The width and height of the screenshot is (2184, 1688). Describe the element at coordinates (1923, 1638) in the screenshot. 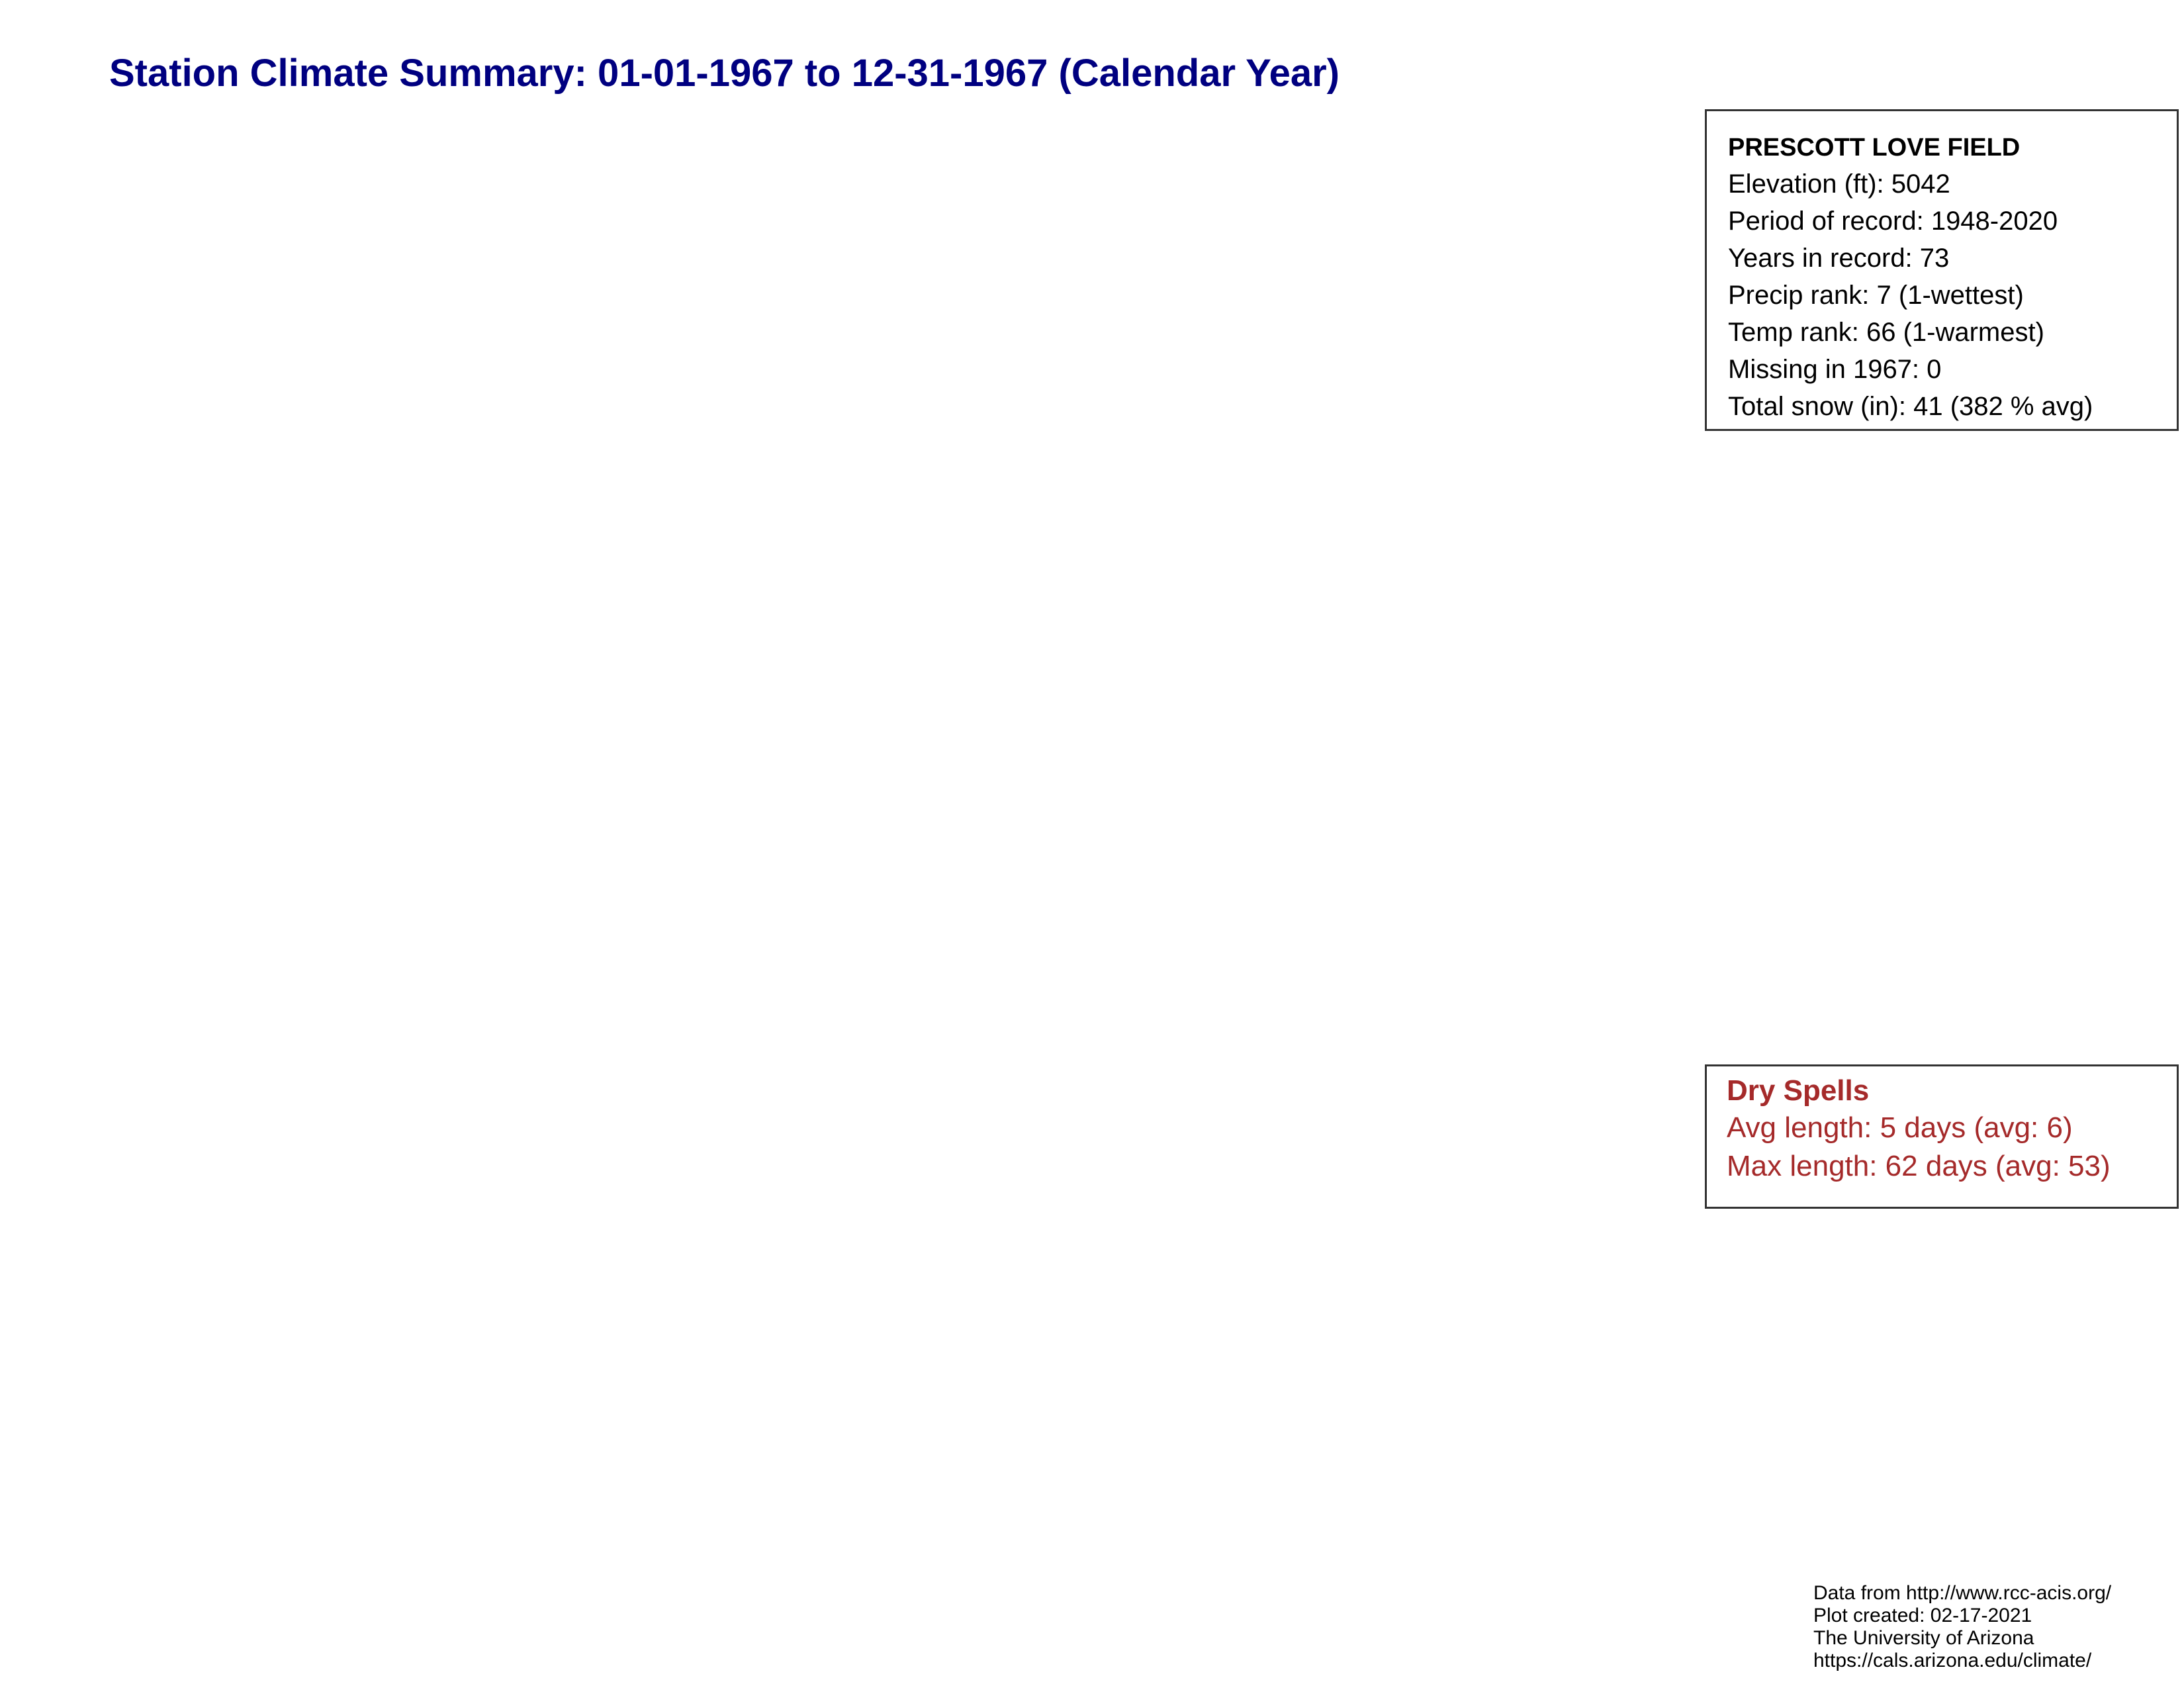

I see `footer-university: The University of Arizona` at that location.